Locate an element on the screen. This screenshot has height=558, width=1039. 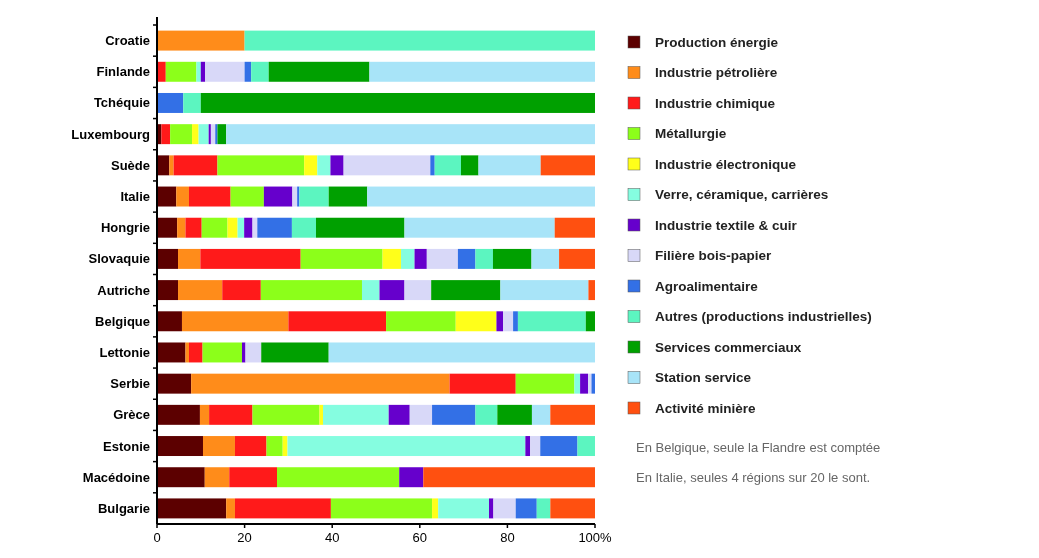
y-tick-label: Serbie is located at coordinates (130, 384).